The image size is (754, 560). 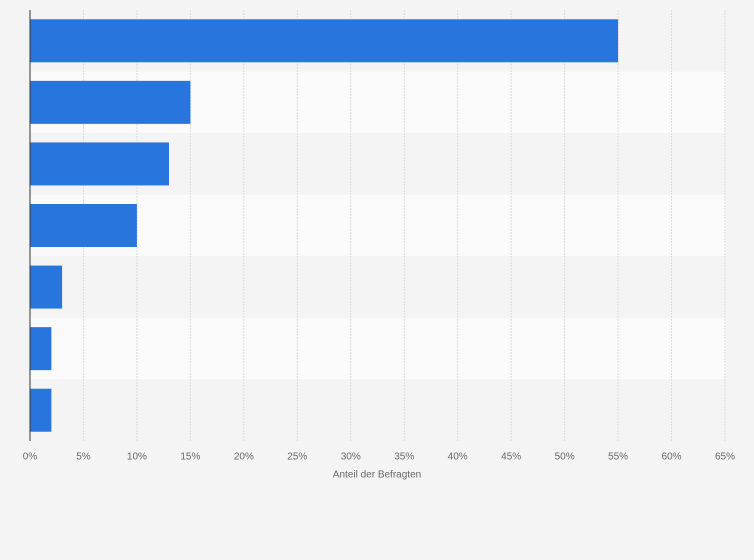 I want to click on x-tick-label: 0%, so click(x=30, y=457).